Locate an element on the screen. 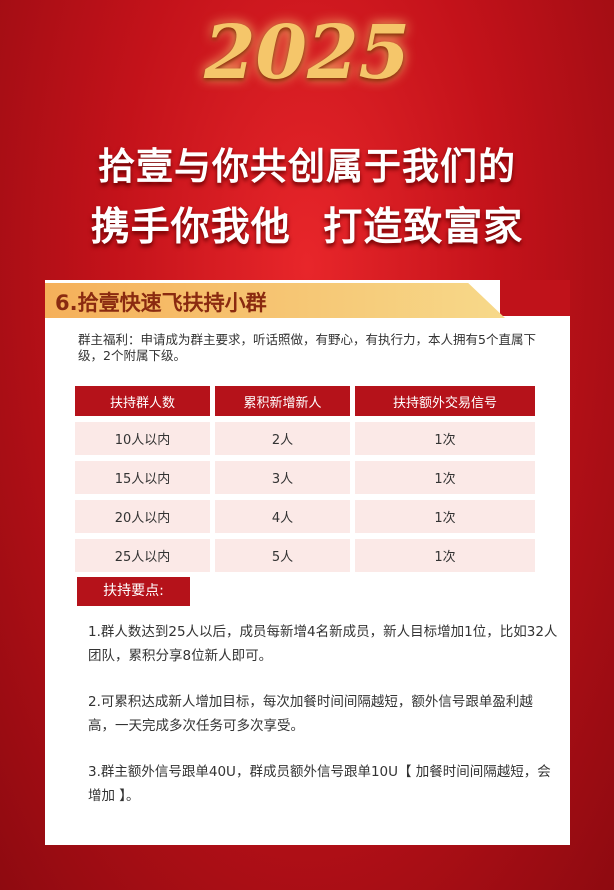 The width and height of the screenshot is (614, 890). table-row: 25人以内 5人 1次 is located at coordinates (305, 555).